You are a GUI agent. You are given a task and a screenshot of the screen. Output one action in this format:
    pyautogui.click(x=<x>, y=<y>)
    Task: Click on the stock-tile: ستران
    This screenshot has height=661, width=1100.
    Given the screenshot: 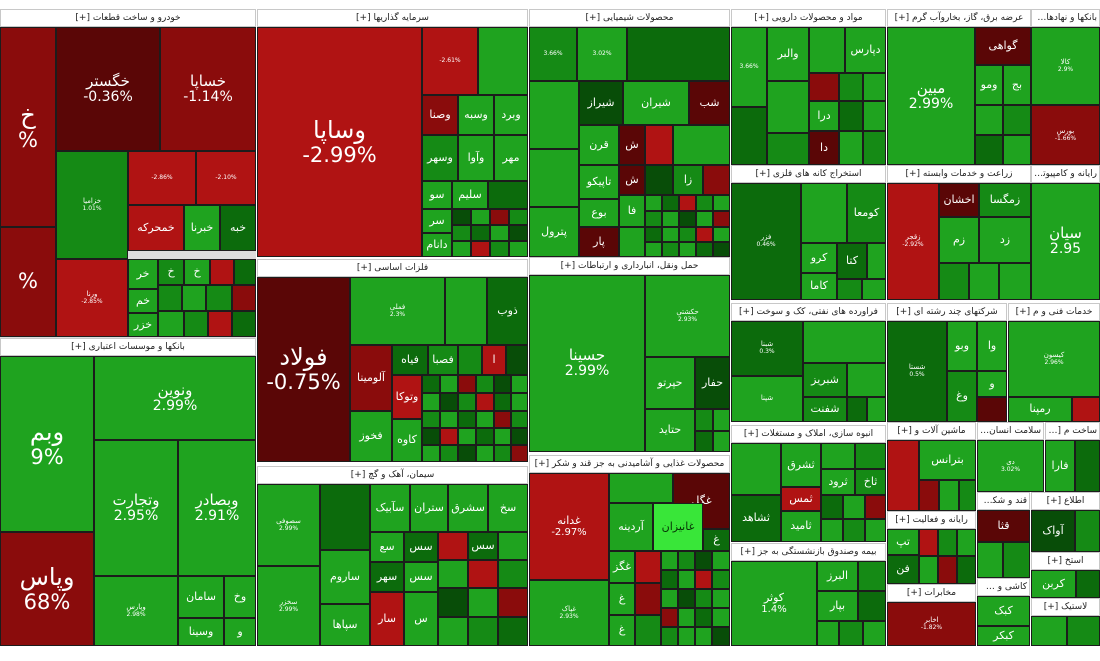 What is the action you would take?
    pyautogui.click(x=429, y=508)
    